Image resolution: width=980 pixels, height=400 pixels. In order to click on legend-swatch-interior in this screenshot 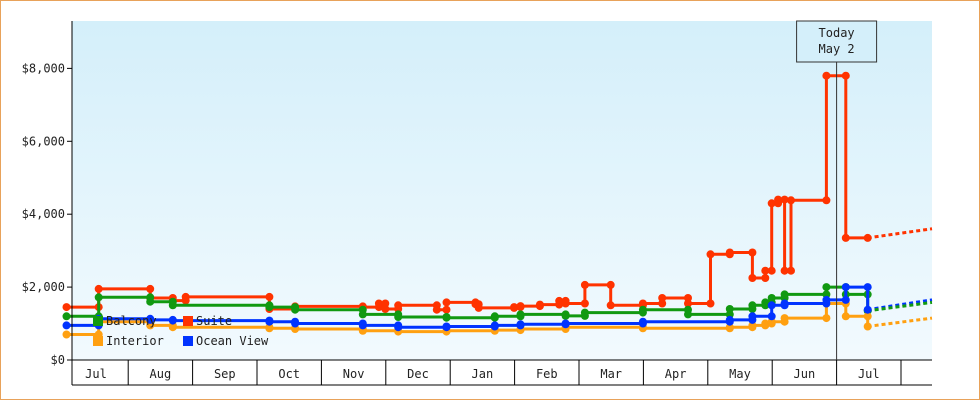, I will do `click(98, 341)`.